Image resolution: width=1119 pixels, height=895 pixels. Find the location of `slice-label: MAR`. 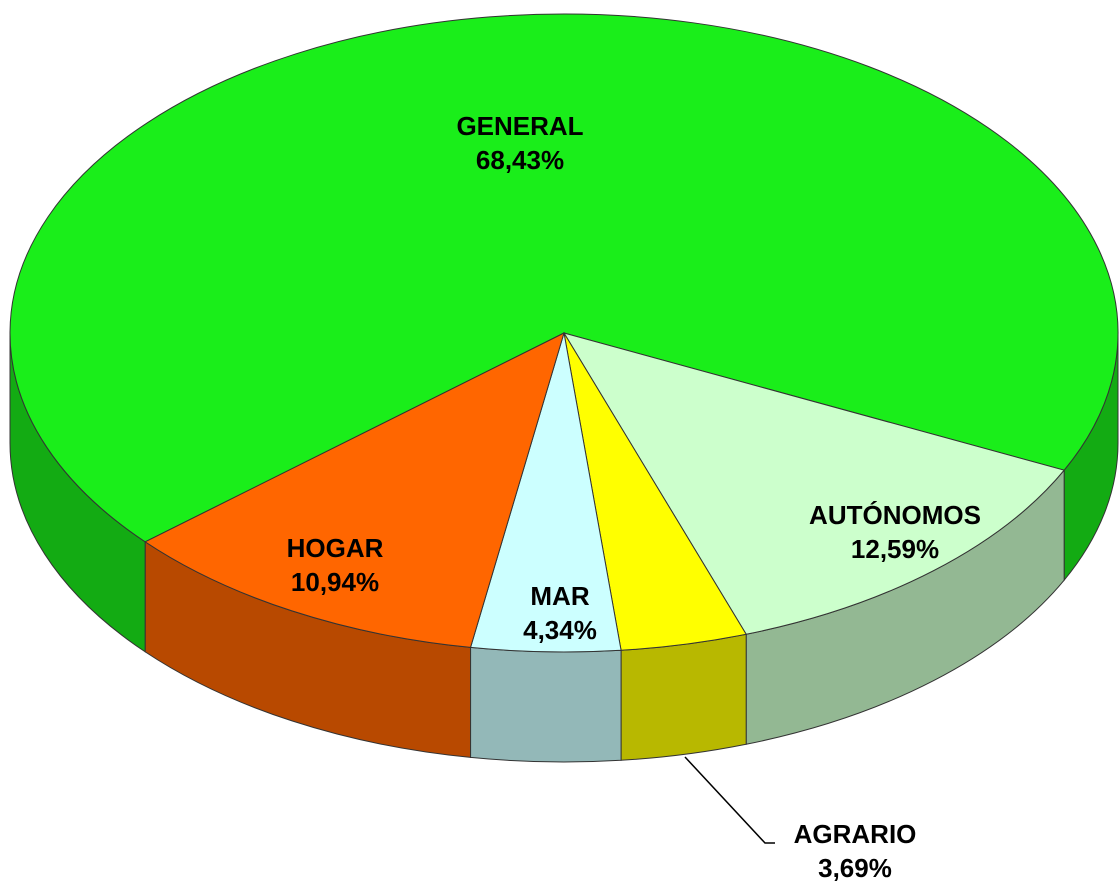

slice-label: MAR is located at coordinates (559, 596).